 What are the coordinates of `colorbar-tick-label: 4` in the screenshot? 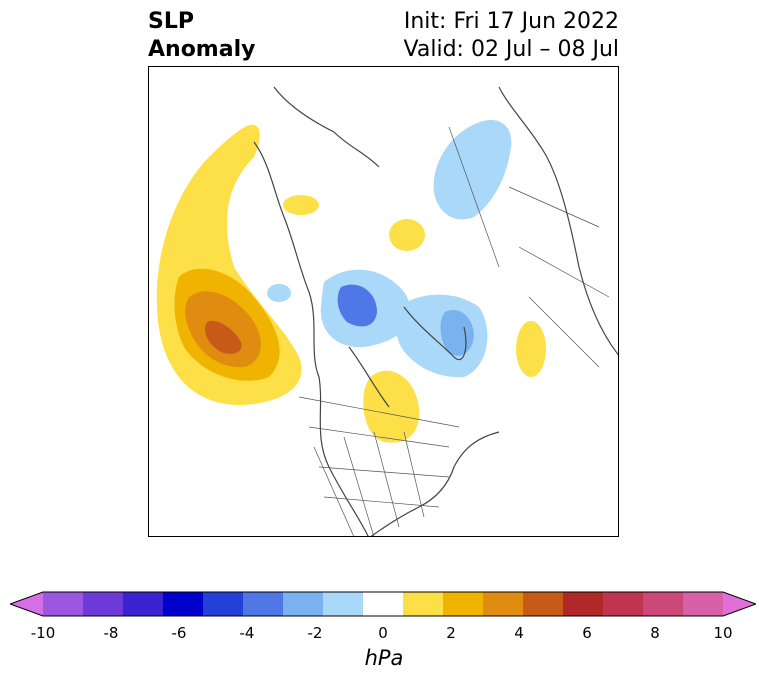 It's located at (519, 633).